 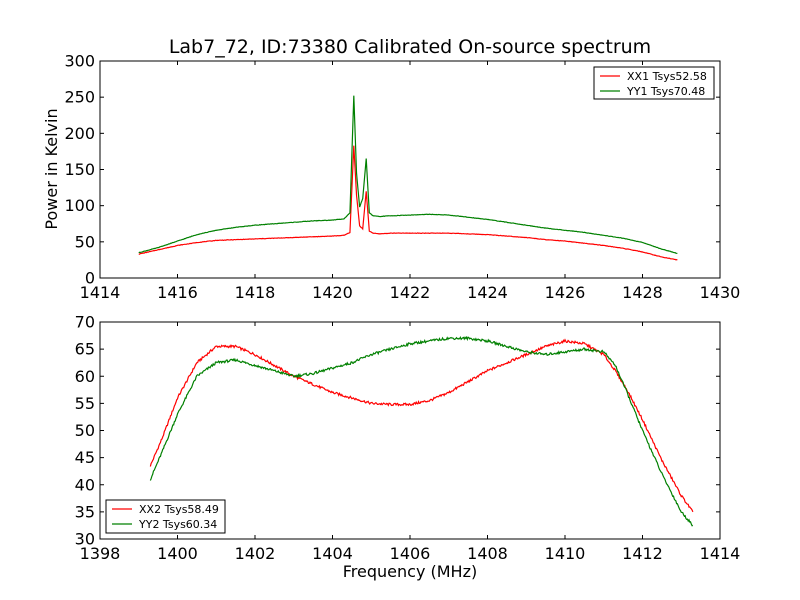 I want to click on x-tick-label: 1404, so click(x=332, y=553).